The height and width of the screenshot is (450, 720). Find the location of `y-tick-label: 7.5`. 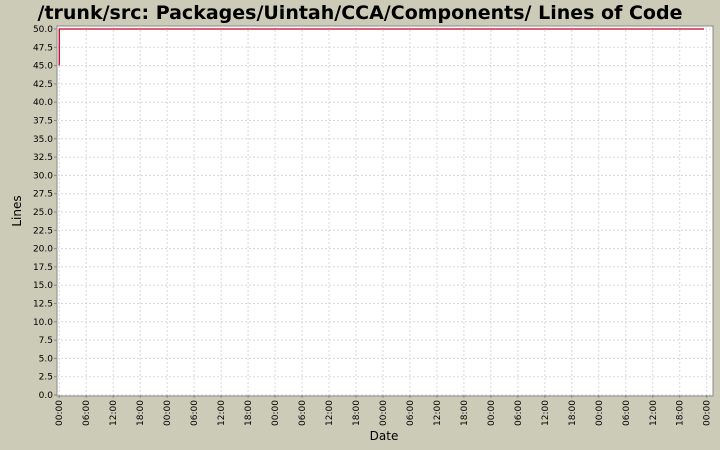

y-tick-label: 7.5 is located at coordinates (46, 341).